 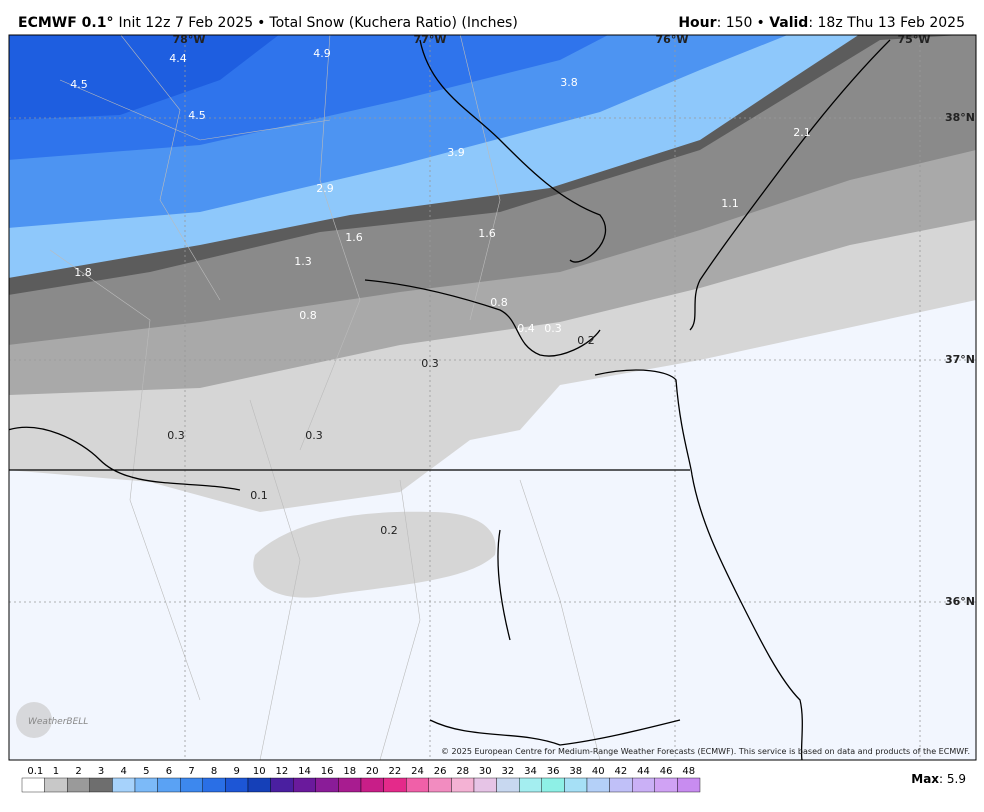 What do you see at coordinates (956, 779) in the screenshot?
I see `max-value: 5.9` at bounding box center [956, 779].